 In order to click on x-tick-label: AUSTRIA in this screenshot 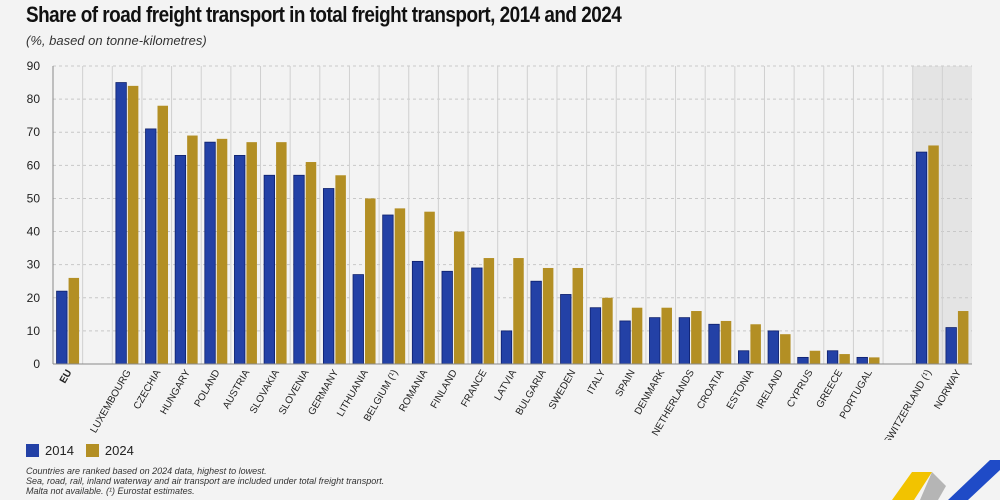, I will do `click(236, 389)`.